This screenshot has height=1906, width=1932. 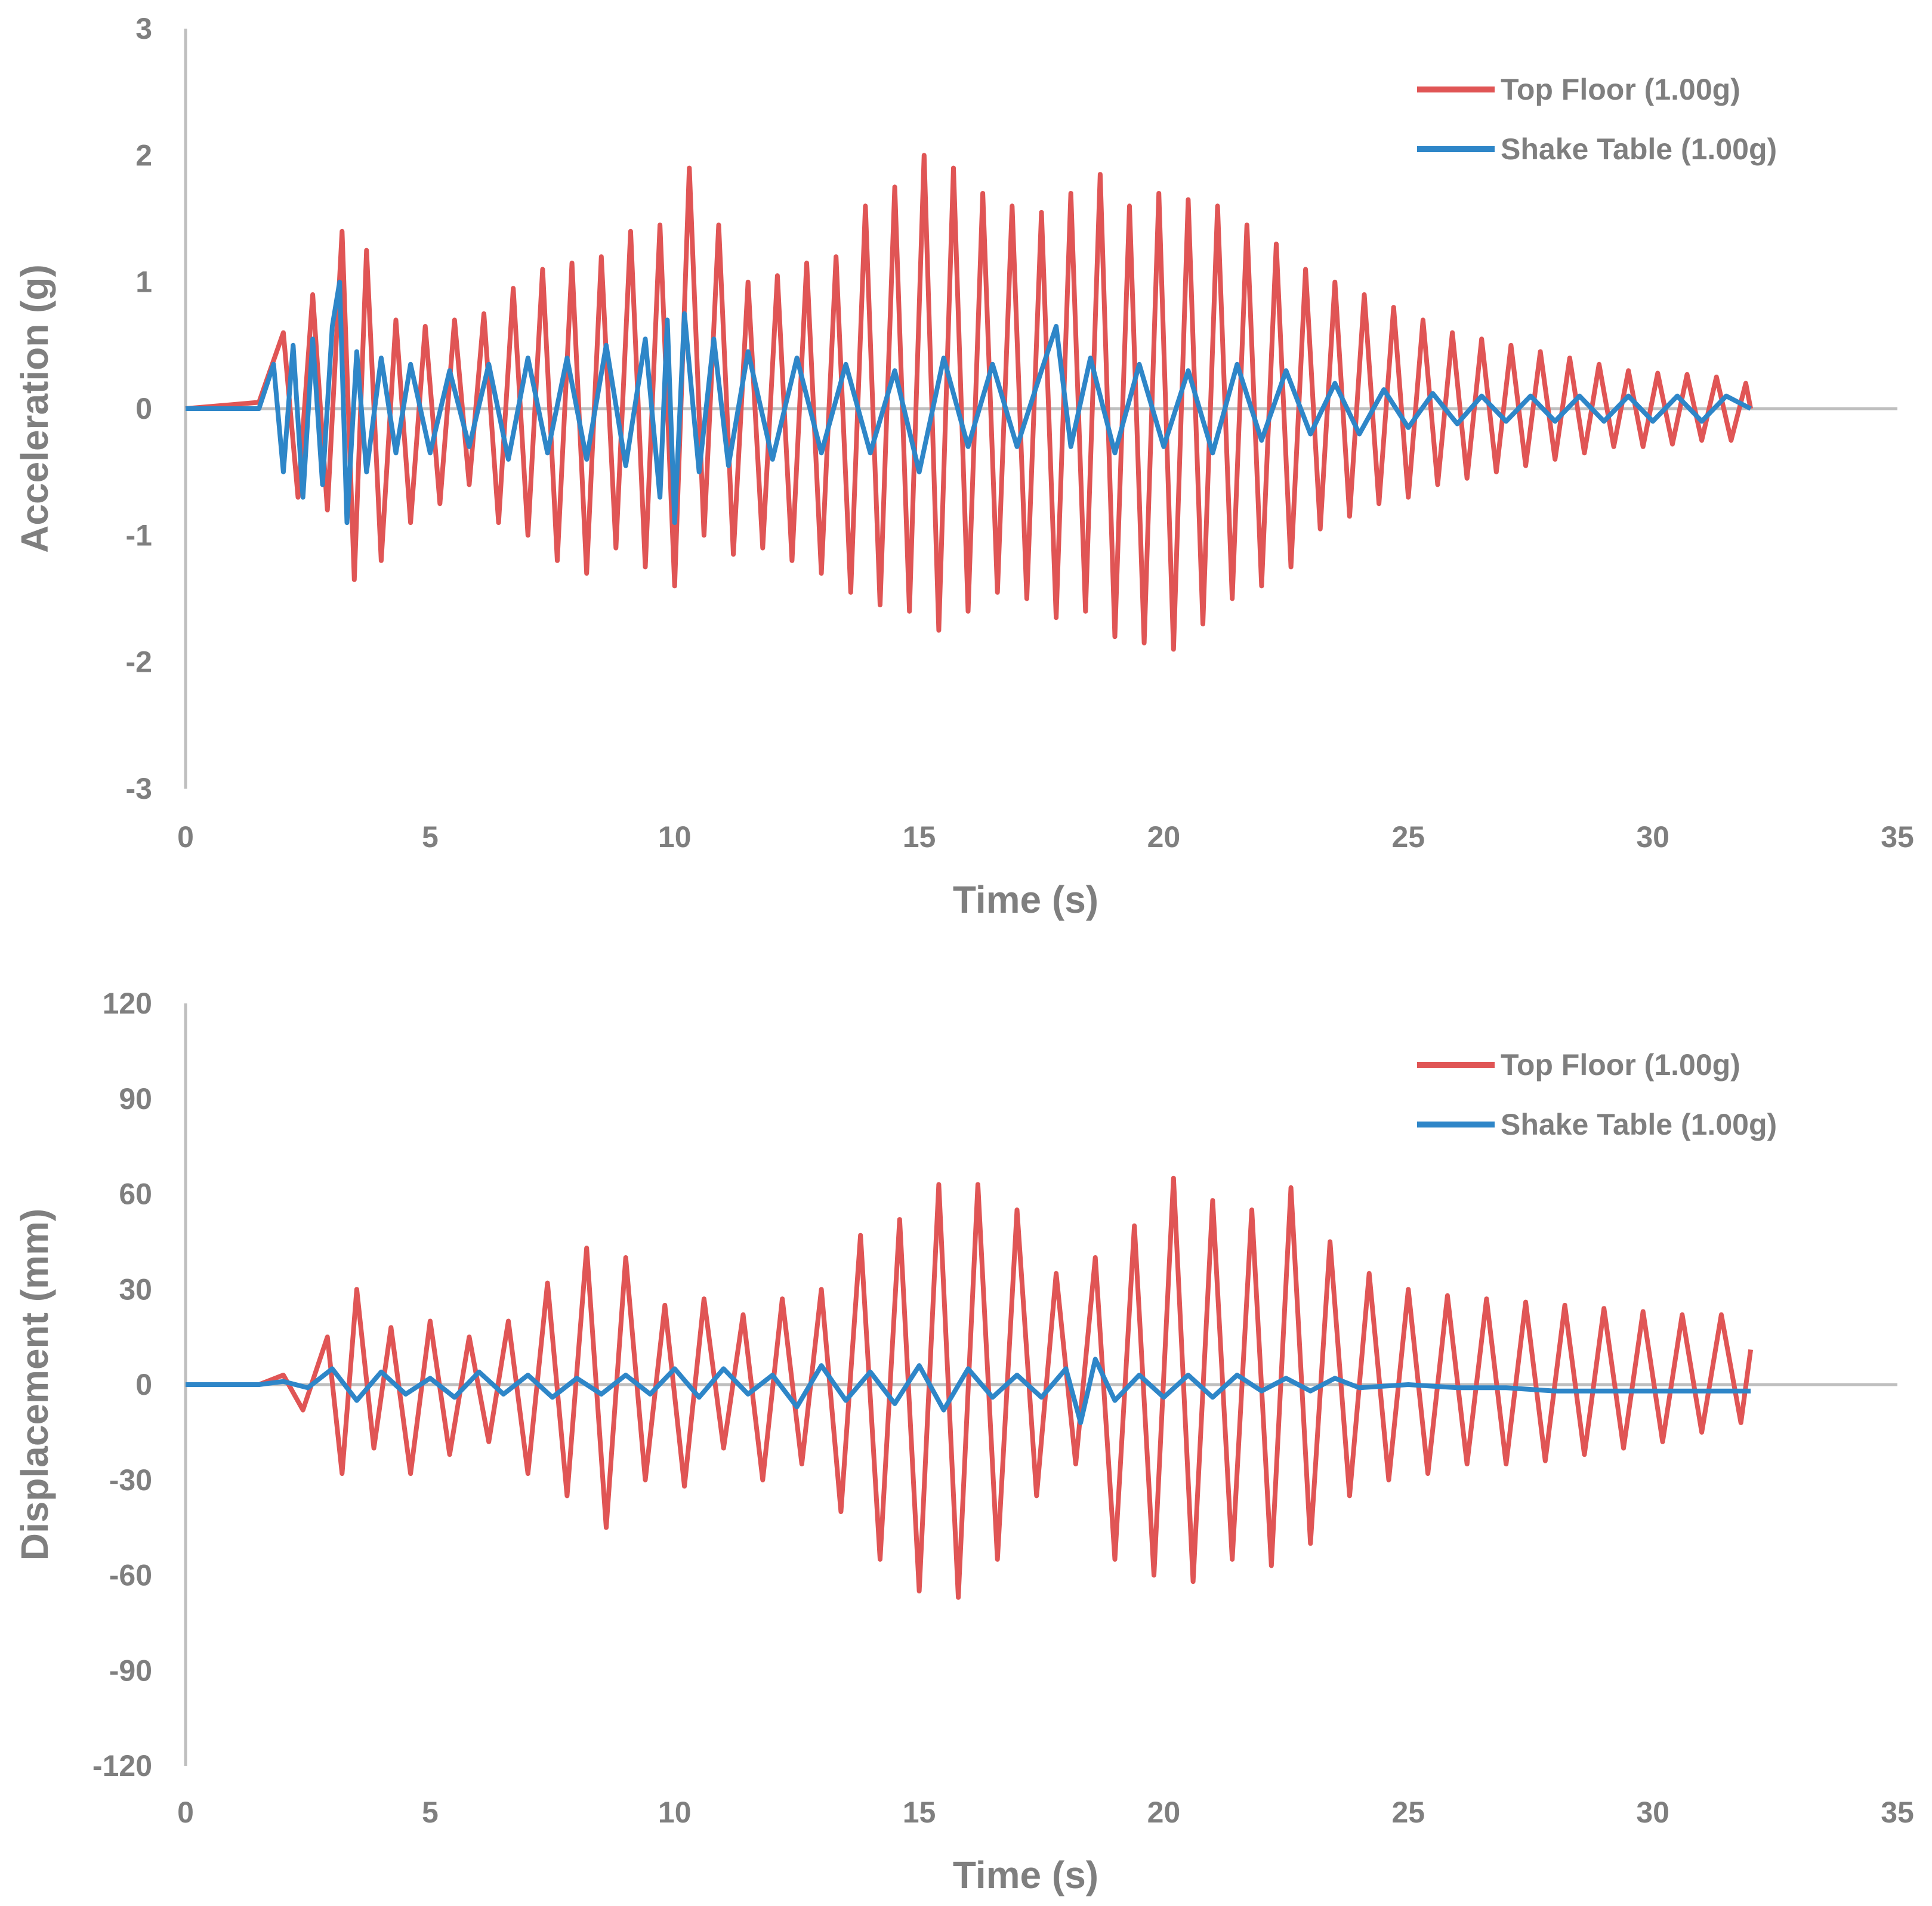 What do you see at coordinates (143, 282) in the screenshot?
I see `acc-y-tick-label: 1` at bounding box center [143, 282].